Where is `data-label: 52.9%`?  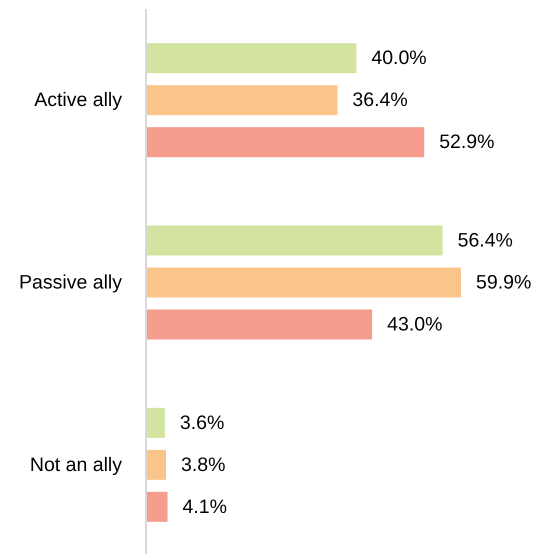
data-label: 52.9% is located at coordinates (466, 142).